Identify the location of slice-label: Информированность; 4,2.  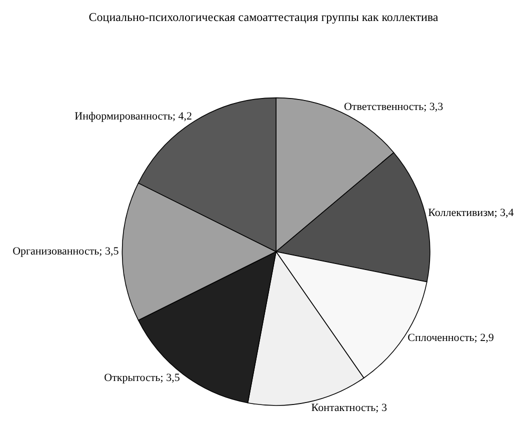
(133, 116).